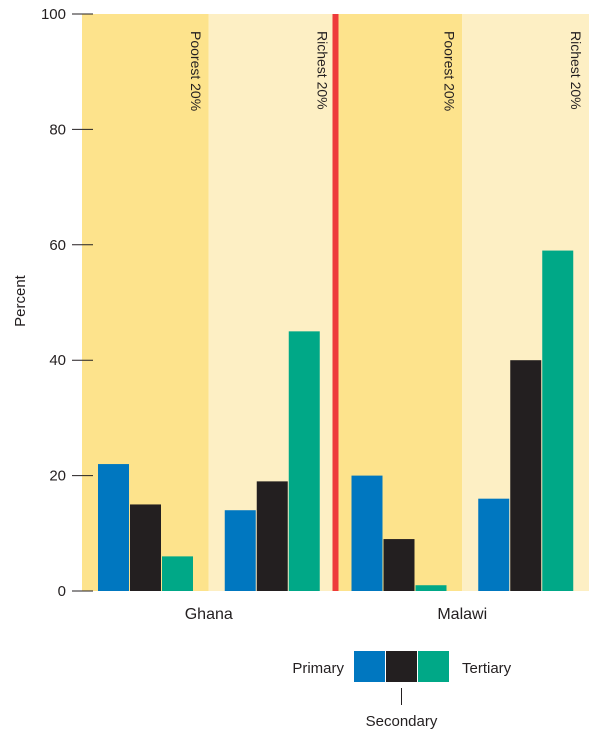 The width and height of the screenshot is (589, 734). I want to click on y-tick-label: 80, so click(57, 129).